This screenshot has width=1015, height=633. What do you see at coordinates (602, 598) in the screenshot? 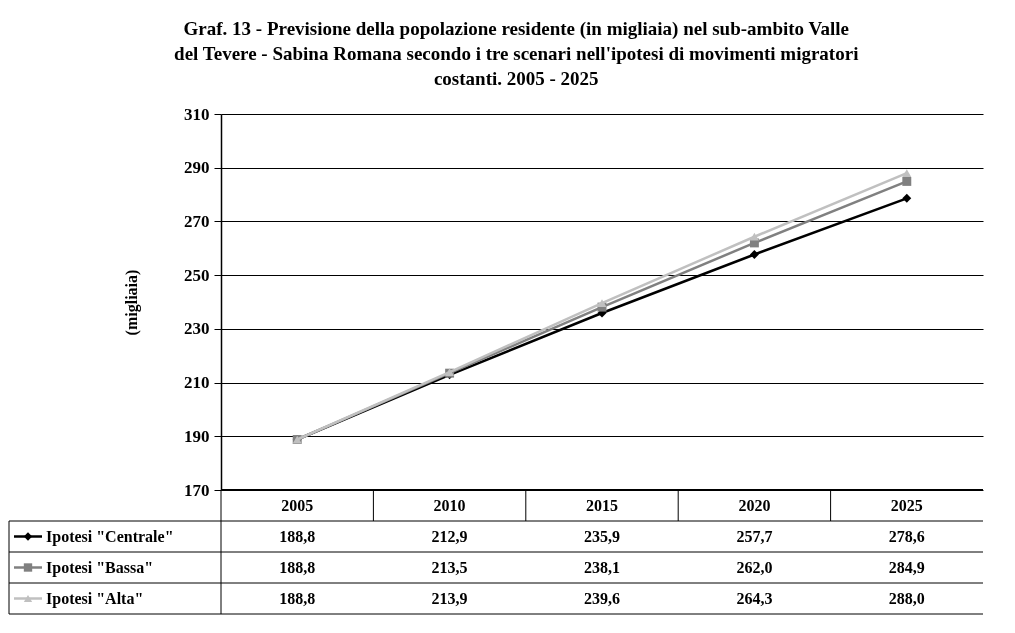
I see `data-label: 239,6` at bounding box center [602, 598].